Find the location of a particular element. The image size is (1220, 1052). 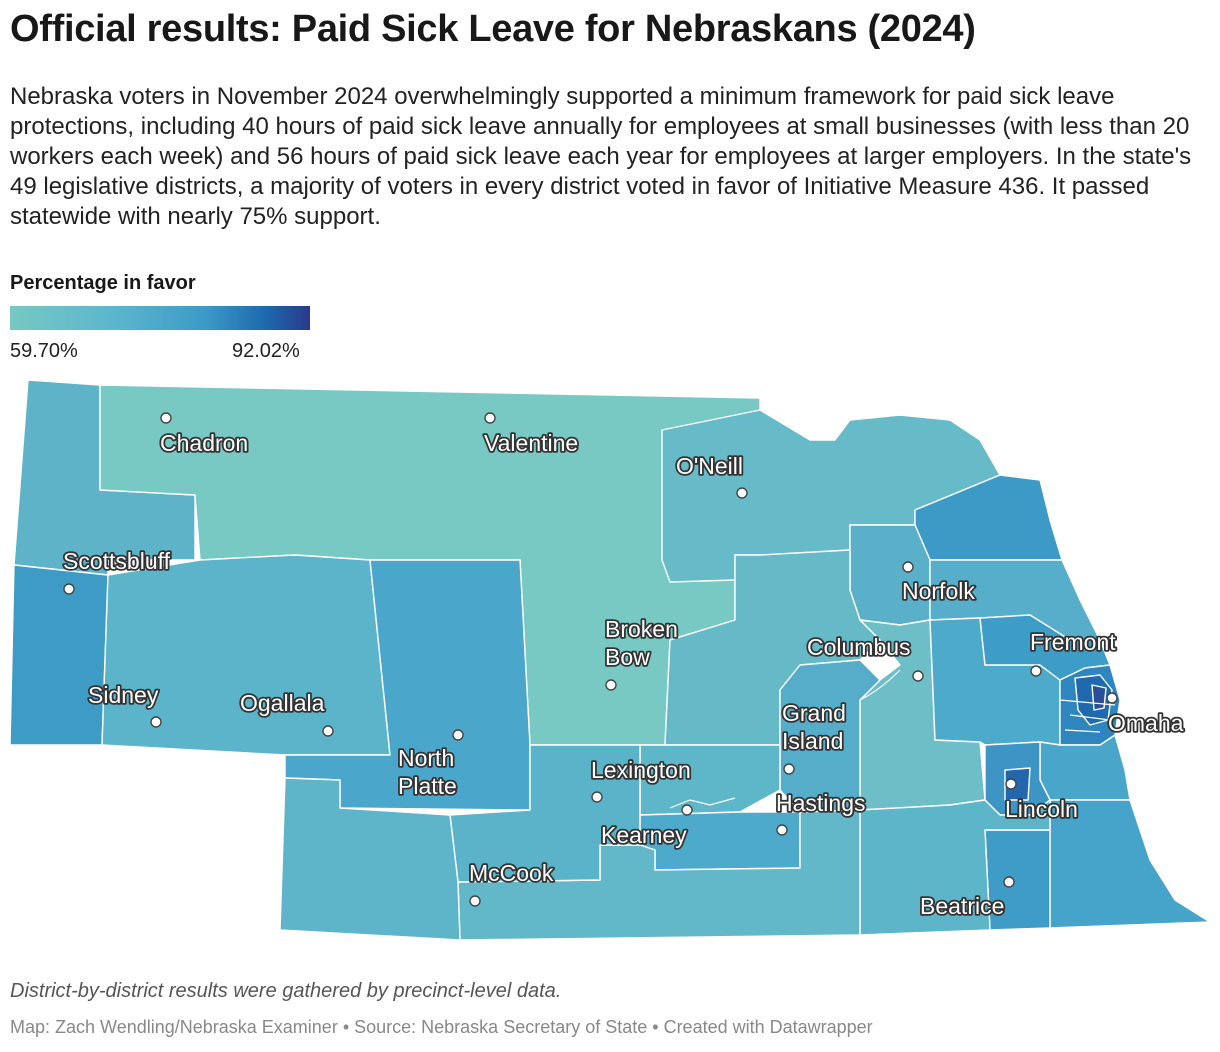

district-south-east-central is located at coordinates (955, 867).